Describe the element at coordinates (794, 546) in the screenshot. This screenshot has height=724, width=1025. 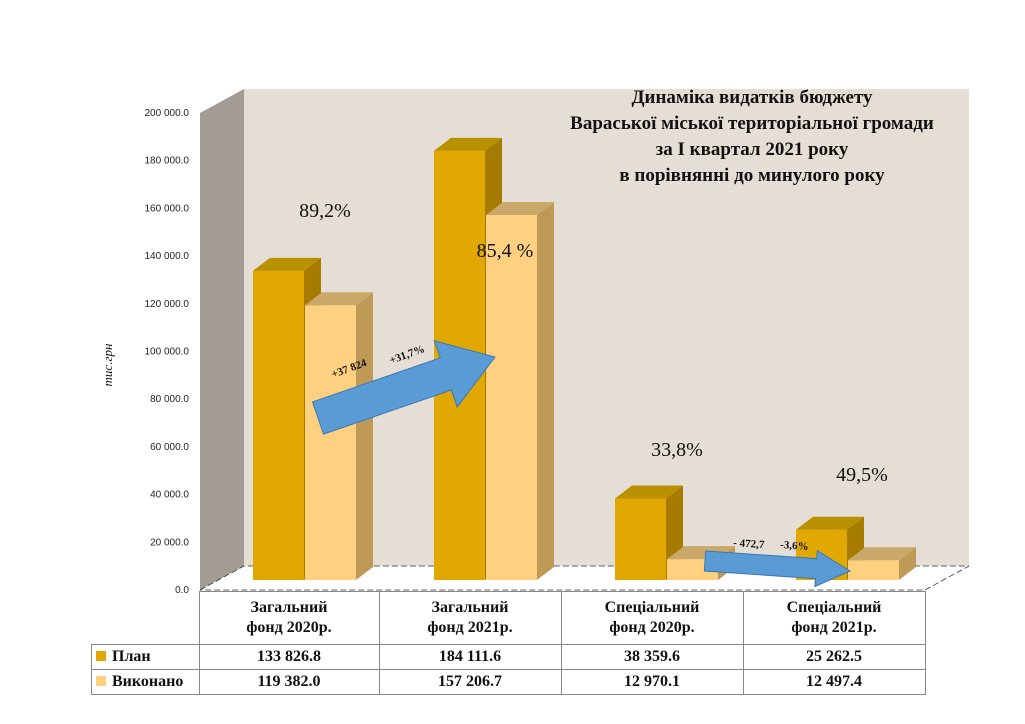
I see `arrow-label: -3,6%` at that location.